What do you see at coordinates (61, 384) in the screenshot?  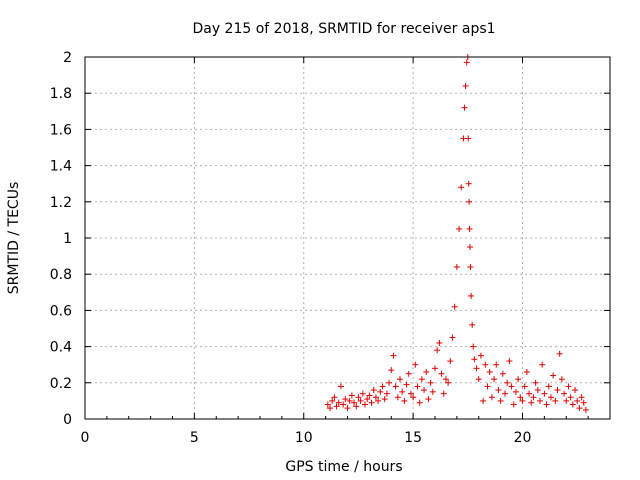 I see `y-tick-label: 0.2` at bounding box center [61, 384].